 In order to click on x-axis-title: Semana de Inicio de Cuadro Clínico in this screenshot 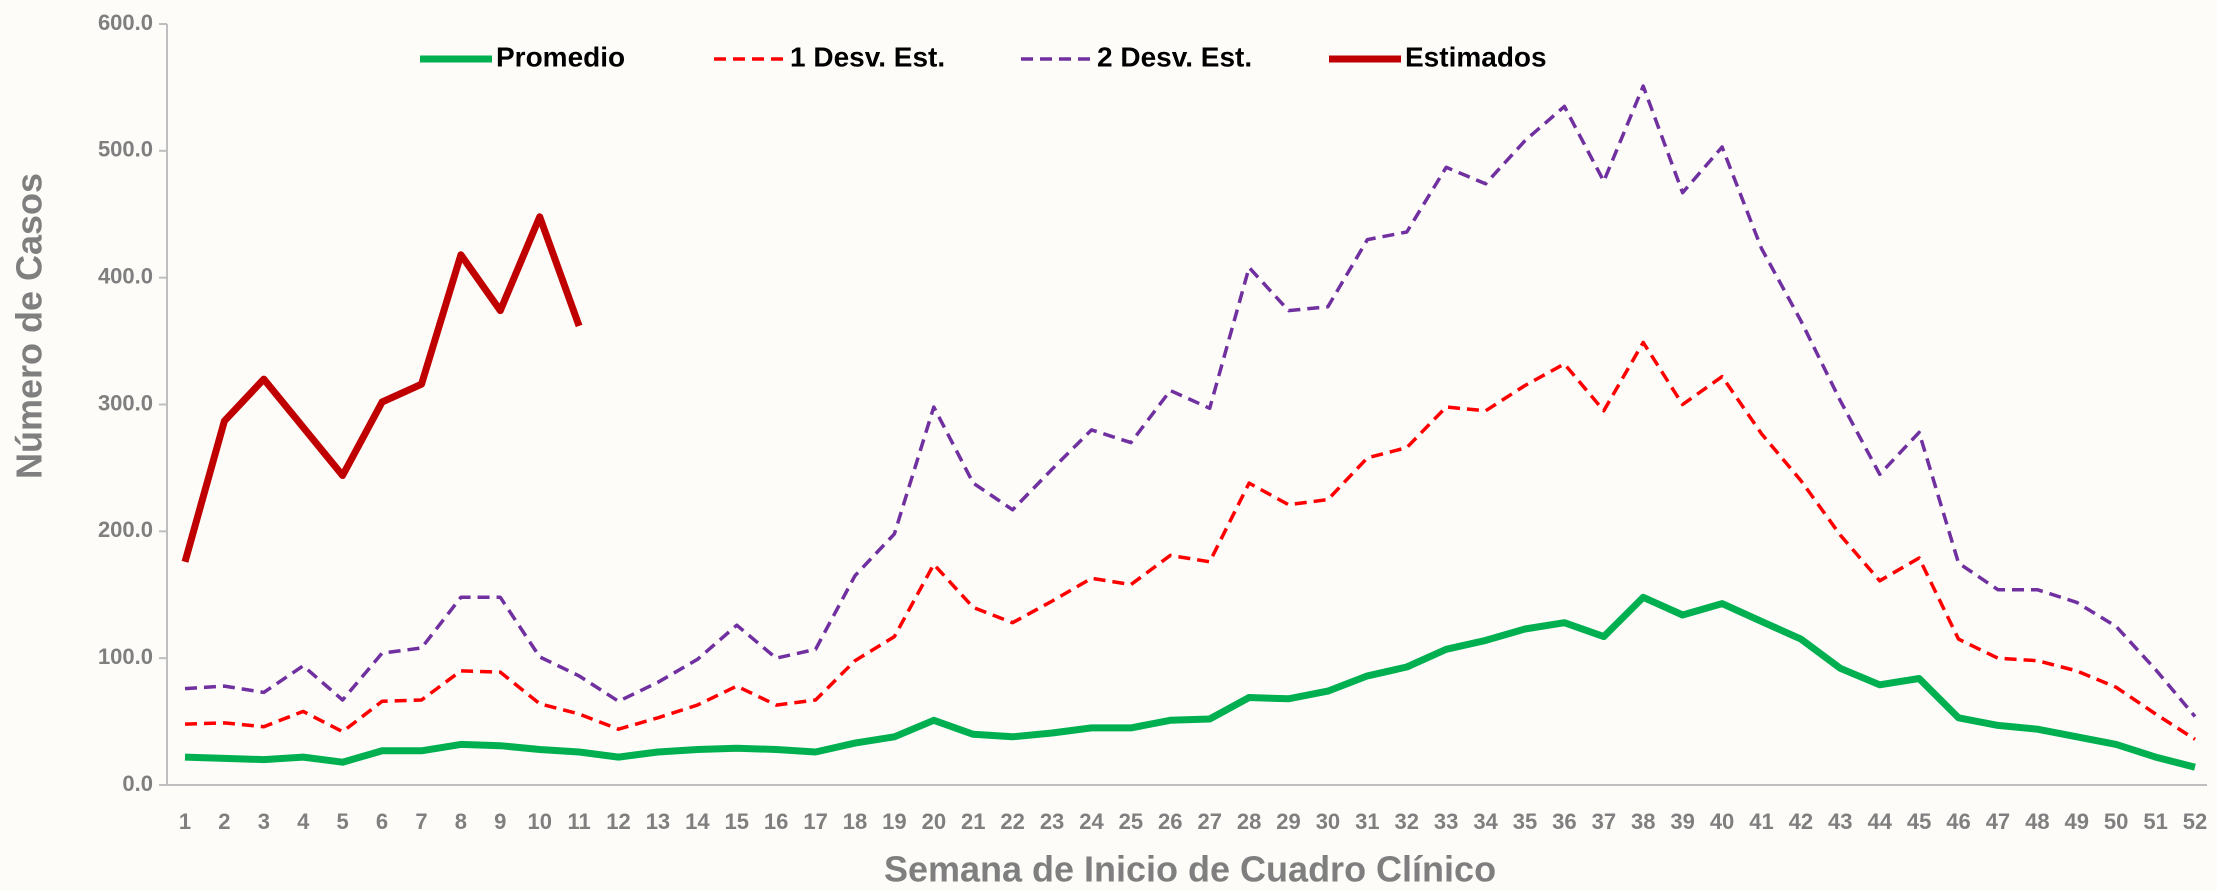, I will do `click(1190, 869)`.